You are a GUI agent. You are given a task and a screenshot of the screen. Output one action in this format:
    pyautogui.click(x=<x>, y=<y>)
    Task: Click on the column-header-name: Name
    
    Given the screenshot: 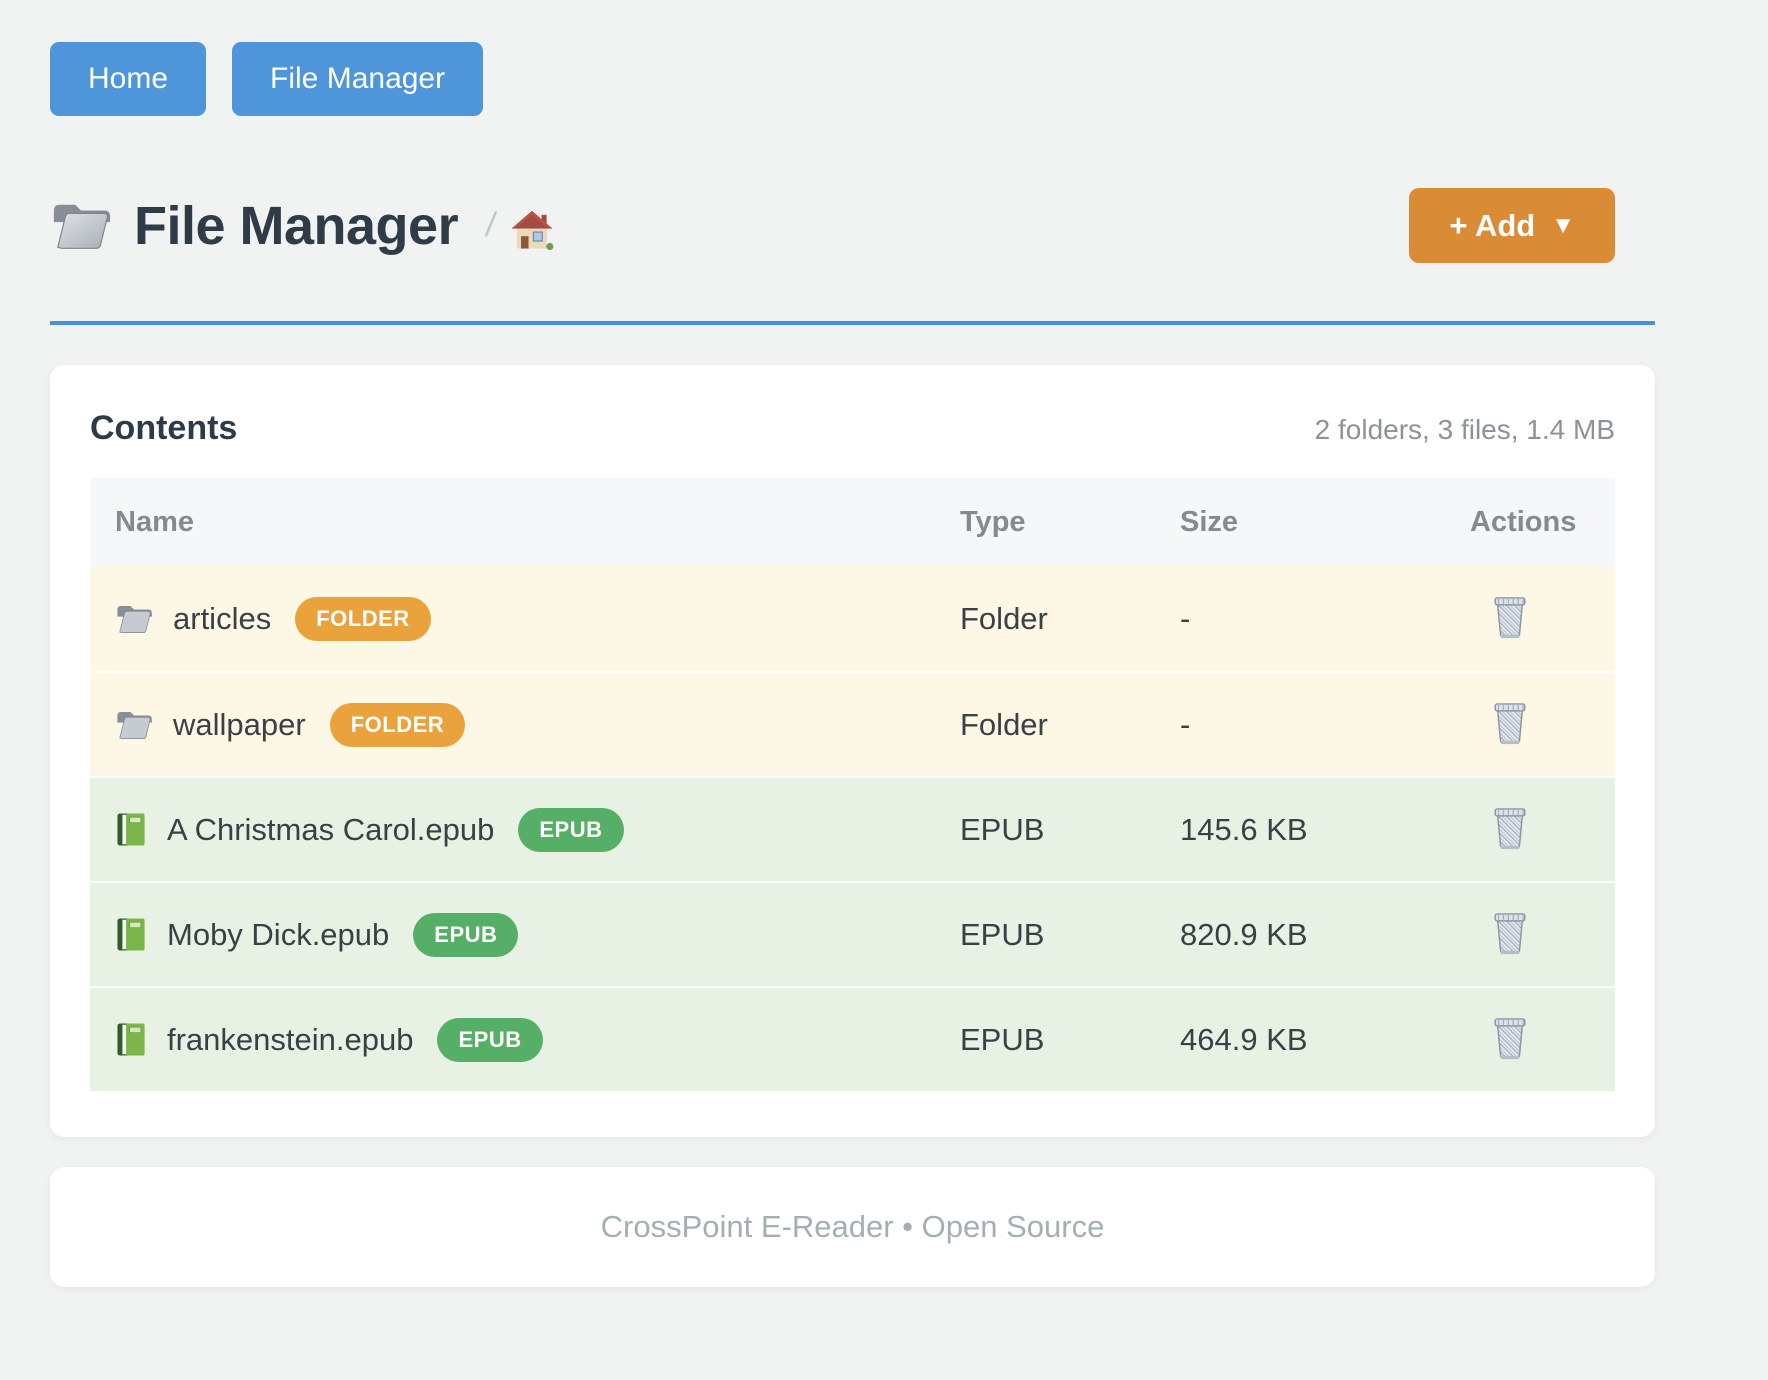 What is the action you would take?
    pyautogui.click(x=154, y=521)
    